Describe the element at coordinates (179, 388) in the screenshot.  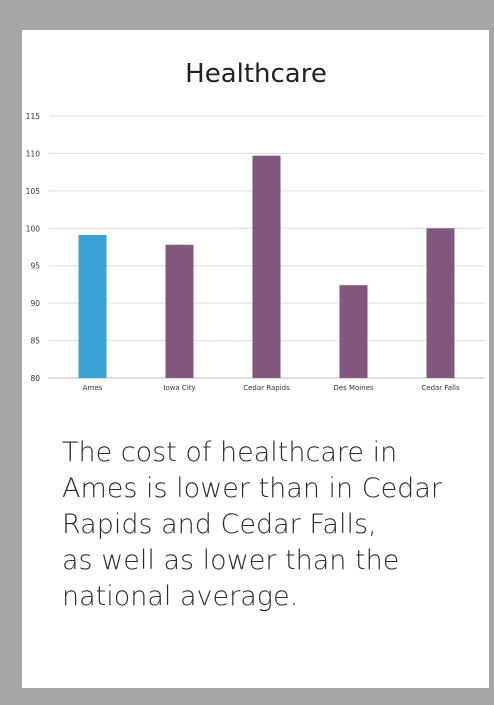
I see `x-tick-label: Iowa City` at that location.